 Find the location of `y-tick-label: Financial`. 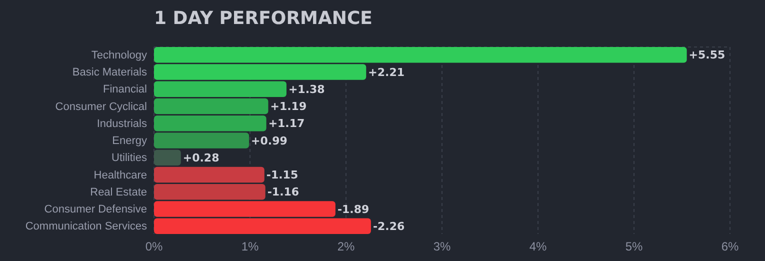

y-tick-label: Financial is located at coordinates (124, 90).